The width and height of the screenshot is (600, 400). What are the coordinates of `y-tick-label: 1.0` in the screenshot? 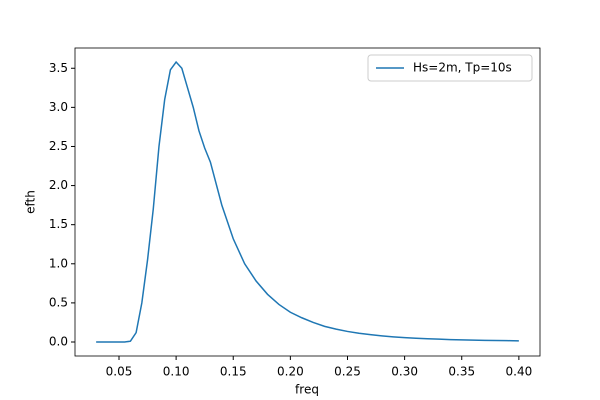 It's located at (58, 263).